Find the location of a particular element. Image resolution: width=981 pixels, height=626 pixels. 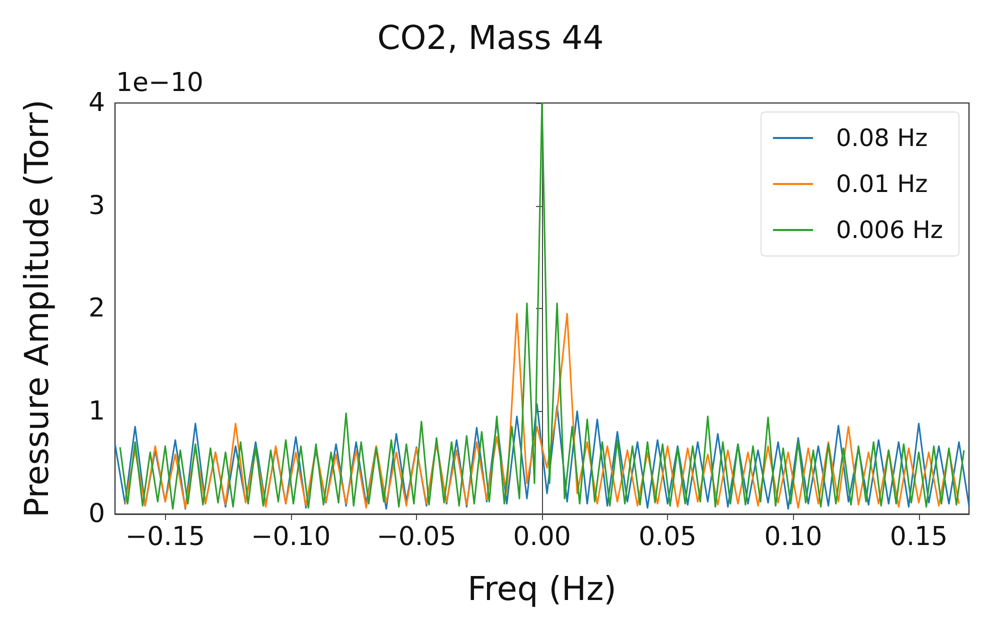

x-tick-label: −0.15 is located at coordinates (165, 537).